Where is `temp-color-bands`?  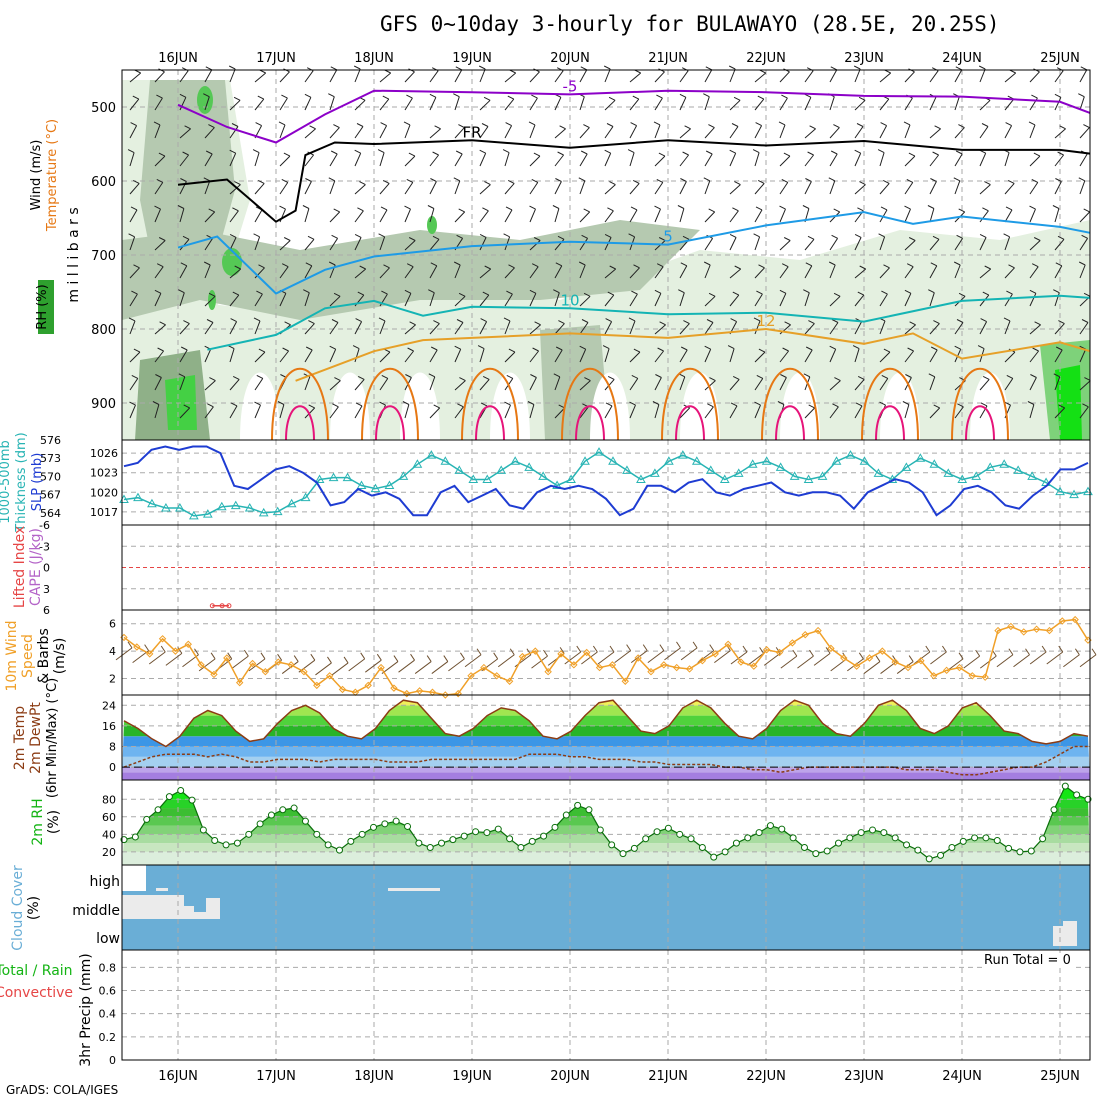
temp-color-bands is located at coordinates (606, 740).